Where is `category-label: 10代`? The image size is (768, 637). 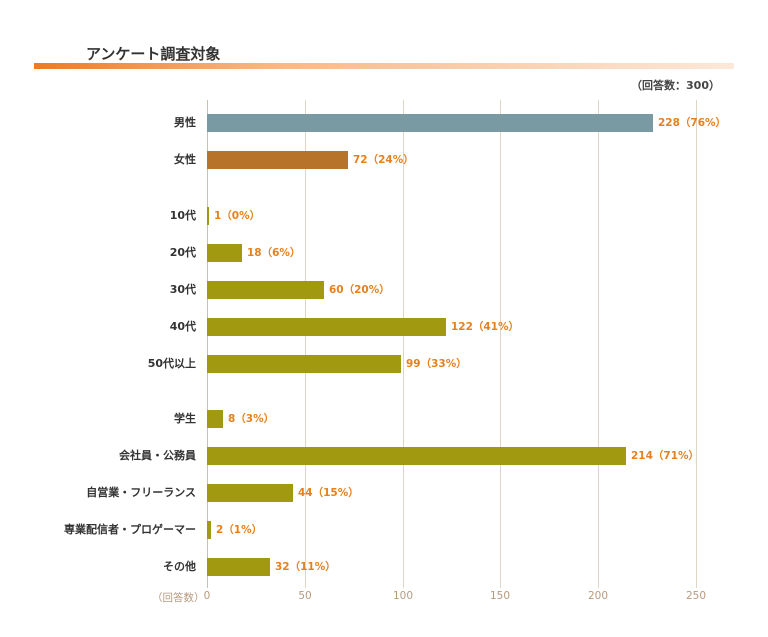
category-label: 10代 is located at coordinates (182, 215).